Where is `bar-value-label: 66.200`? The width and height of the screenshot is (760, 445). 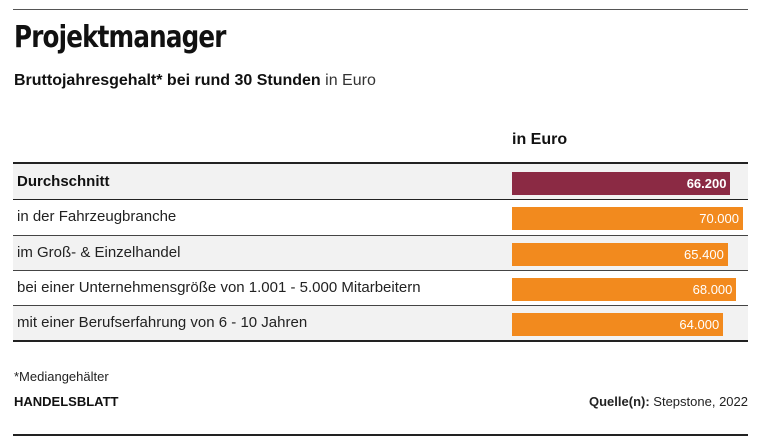
bar-value-label: 66.200 is located at coordinates (706, 183).